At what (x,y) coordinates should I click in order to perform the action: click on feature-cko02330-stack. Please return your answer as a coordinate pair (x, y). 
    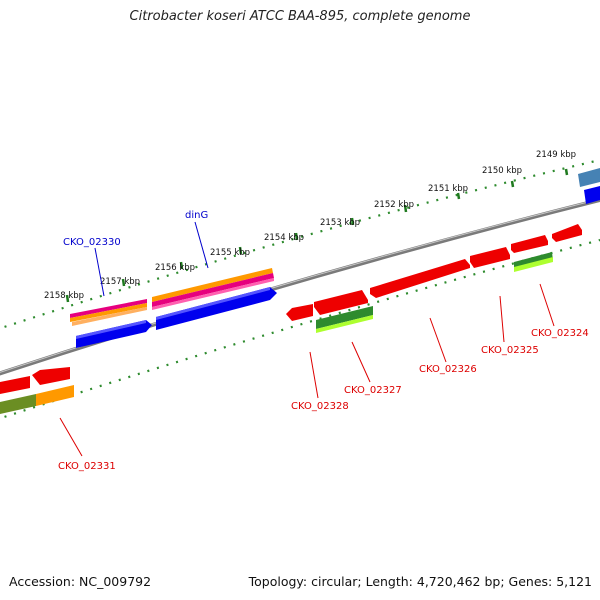
    Looking at the image, I should click on (108, 312).